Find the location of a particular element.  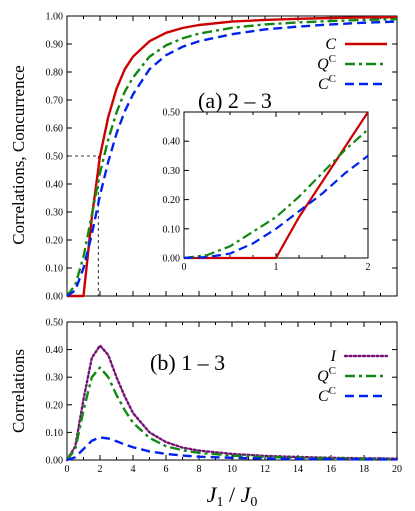

panel-b-legend-label-2: CC is located at coordinates (327, 395).